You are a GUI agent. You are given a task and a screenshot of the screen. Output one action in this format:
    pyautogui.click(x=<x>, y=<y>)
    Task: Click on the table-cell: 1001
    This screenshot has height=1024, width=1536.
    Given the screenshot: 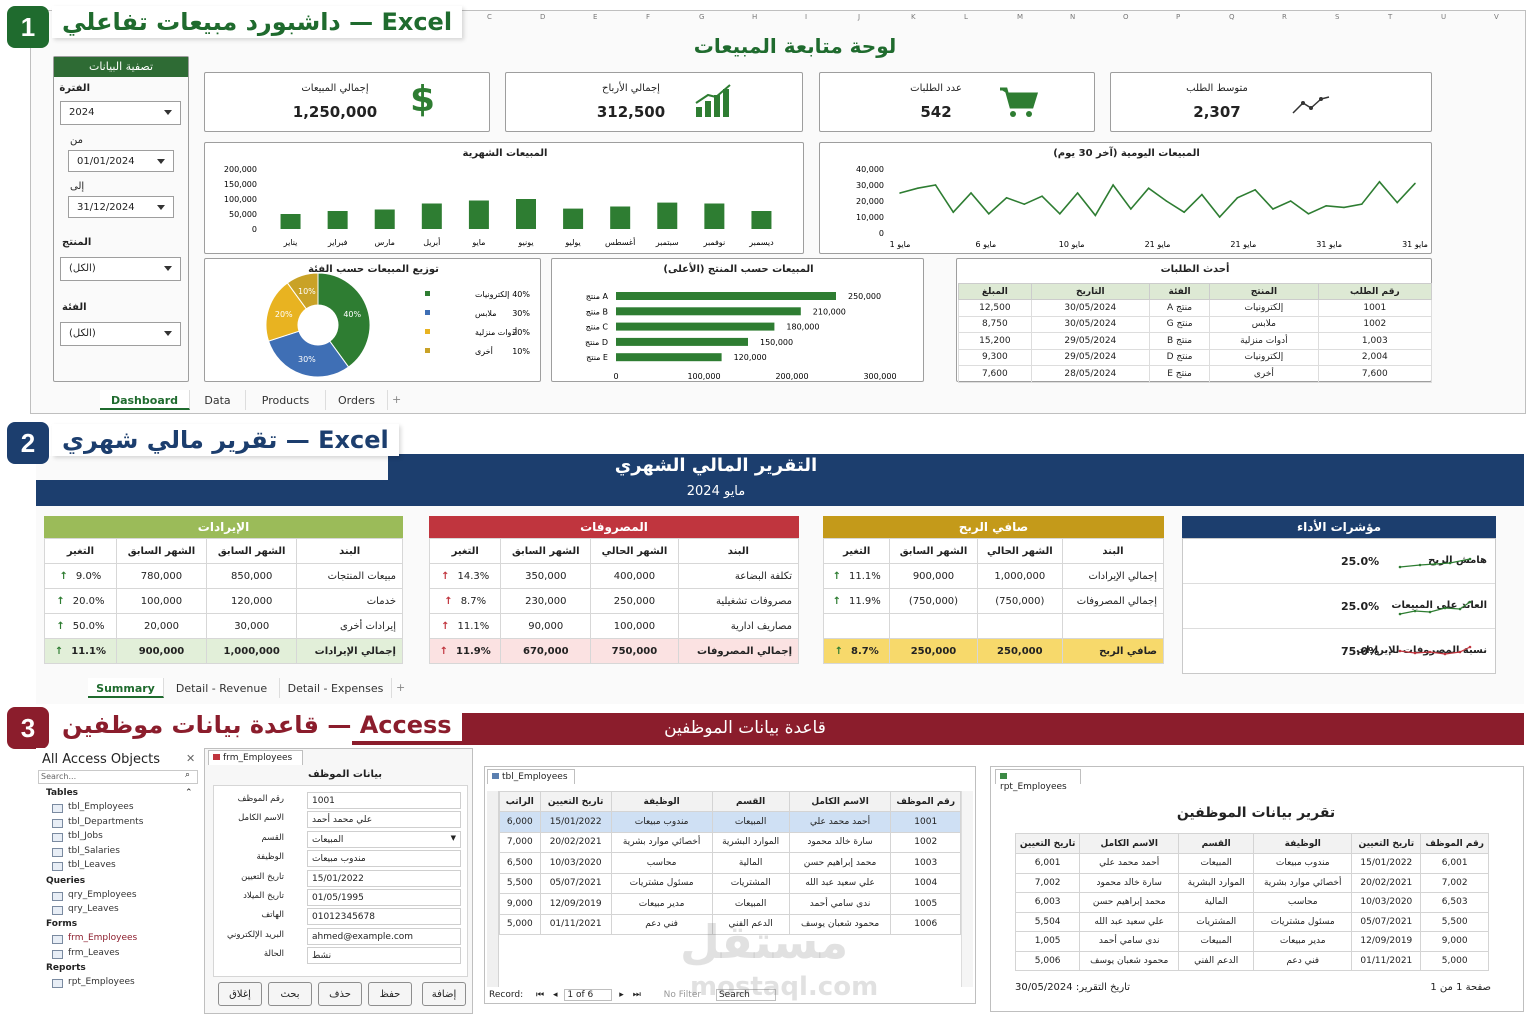 What is the action you would take?
    pyautogui.click(x=925, y=822)
    